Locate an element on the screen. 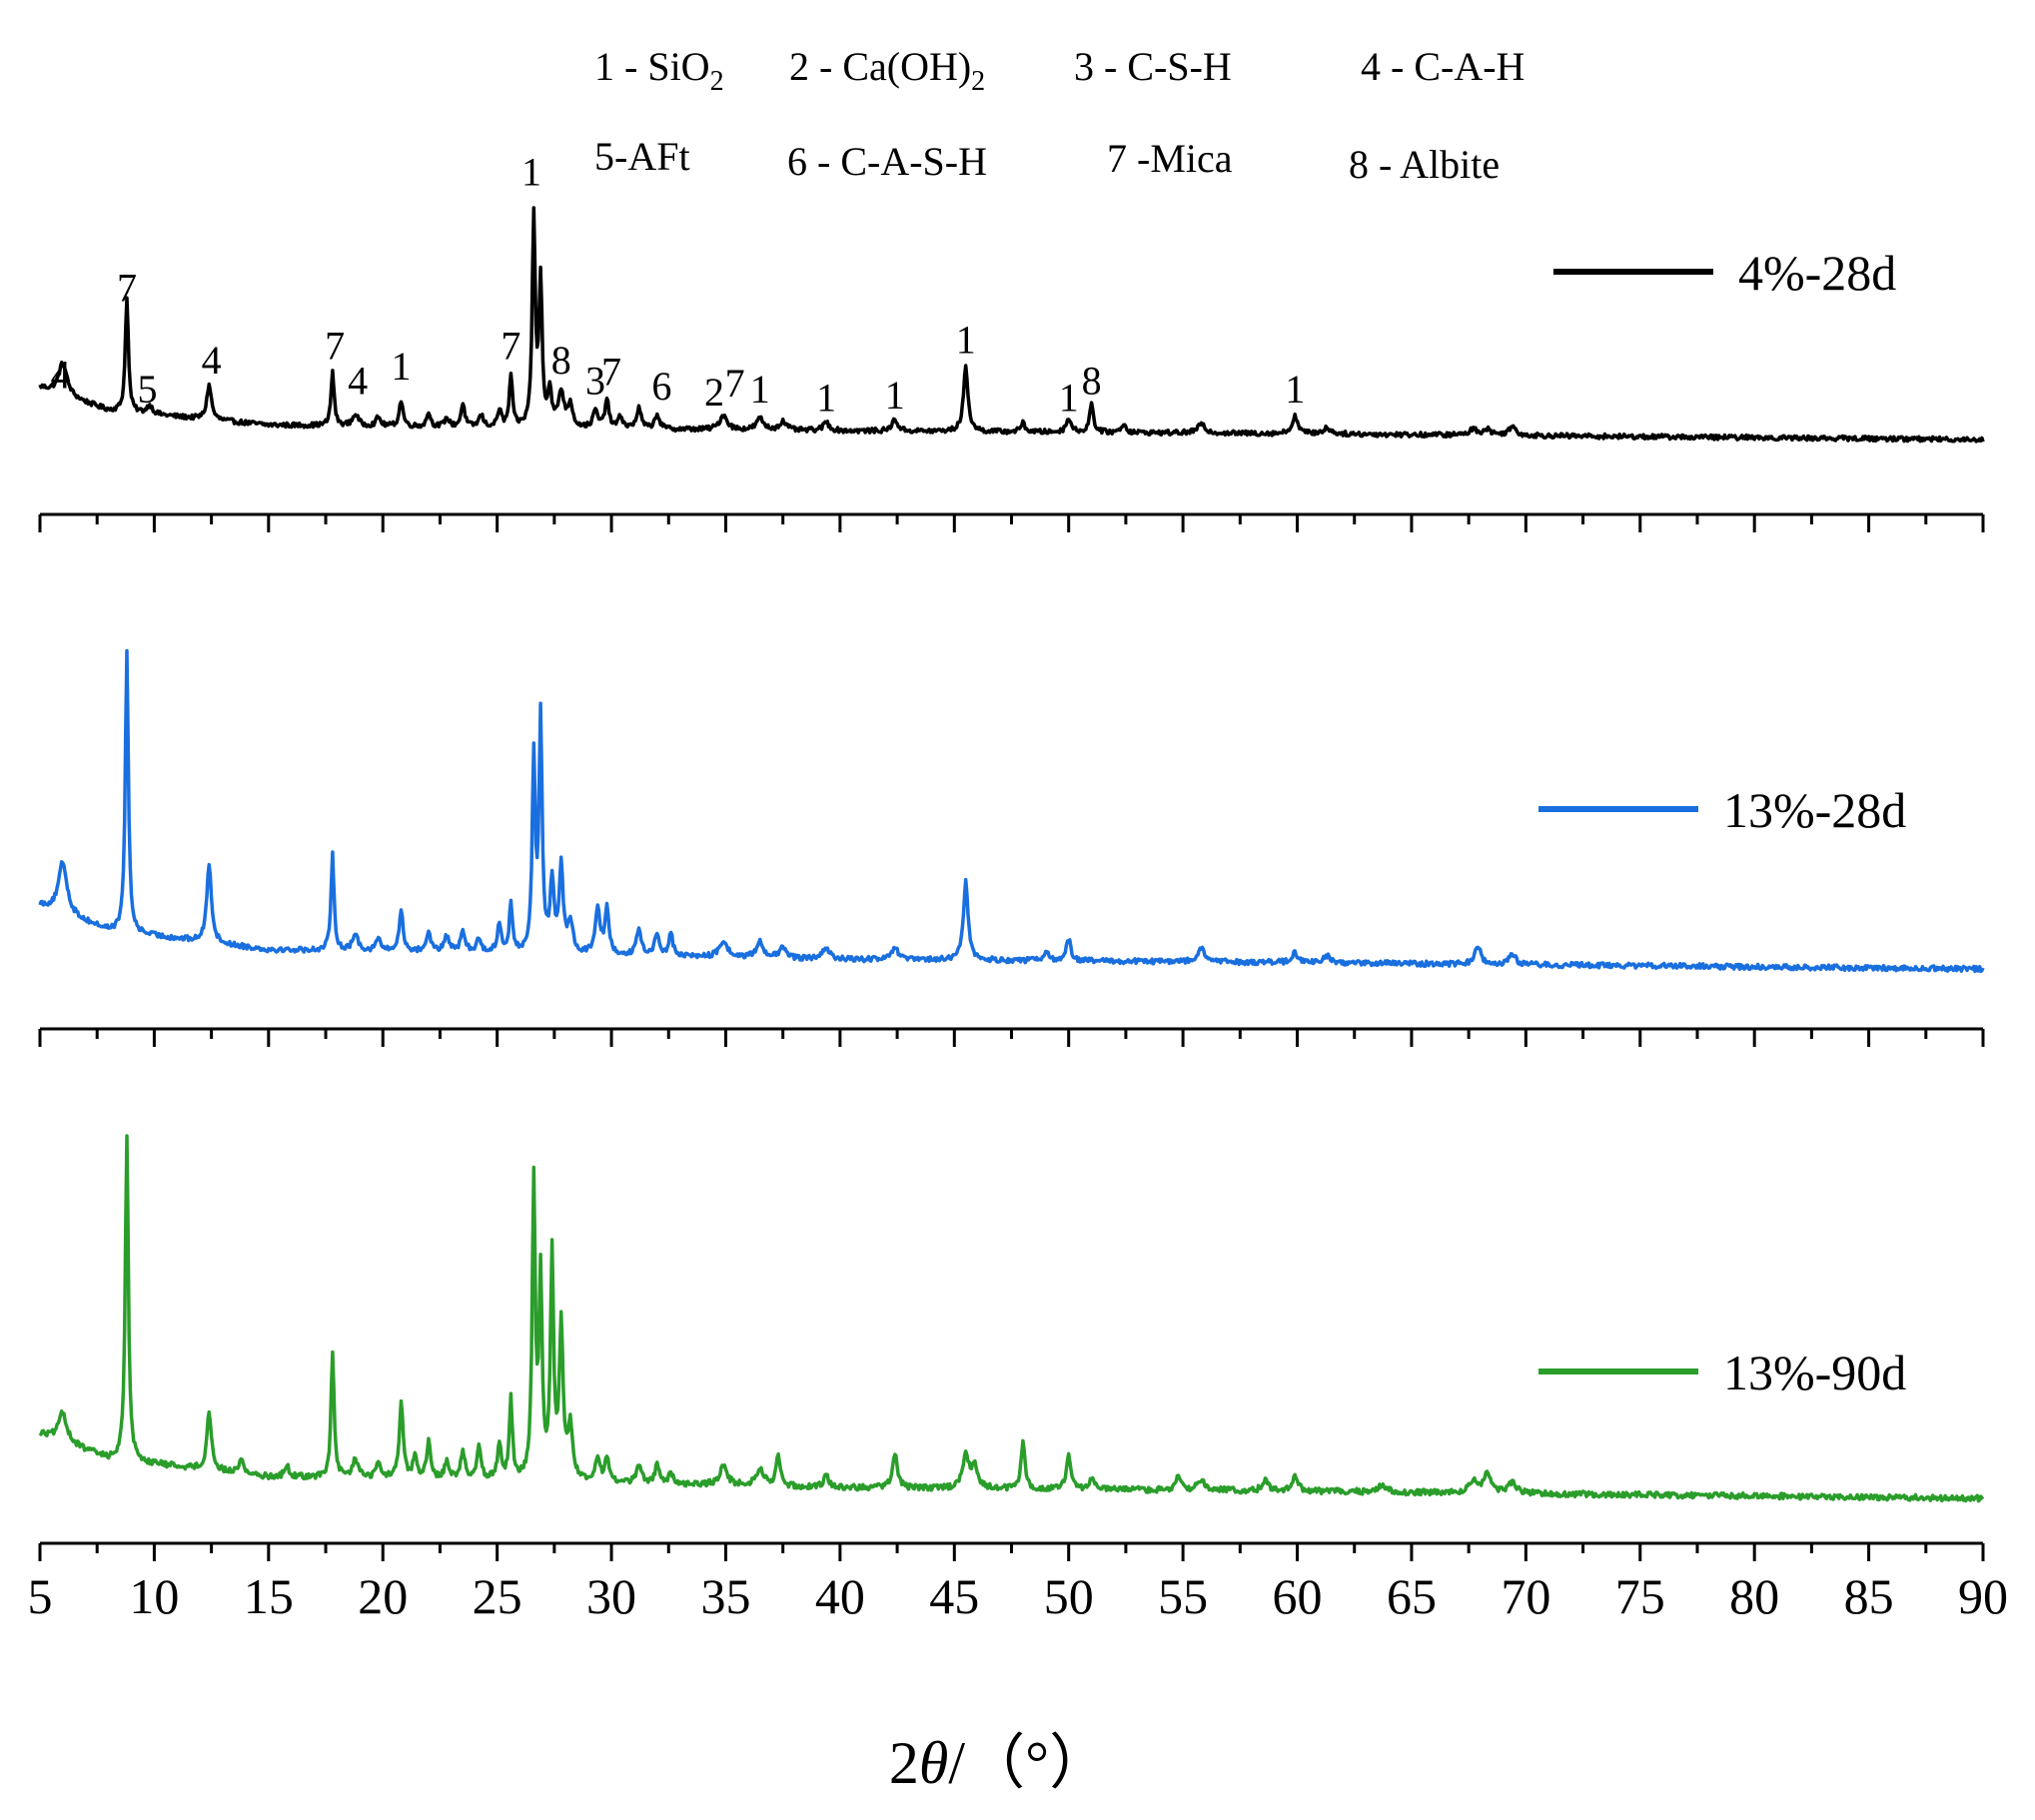  x-tick-label: 65 is located at coordinates (1412, 1596).